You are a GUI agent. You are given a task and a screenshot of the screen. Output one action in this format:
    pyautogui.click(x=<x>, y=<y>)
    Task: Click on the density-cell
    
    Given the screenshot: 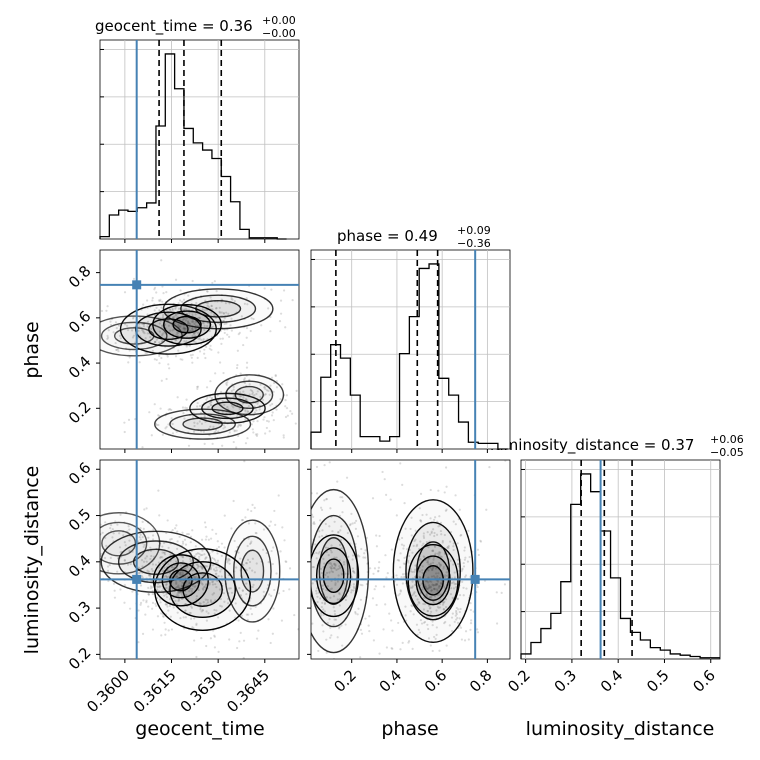 What is the action you would take?
    pyautogui.click(x=249, y=394)
    